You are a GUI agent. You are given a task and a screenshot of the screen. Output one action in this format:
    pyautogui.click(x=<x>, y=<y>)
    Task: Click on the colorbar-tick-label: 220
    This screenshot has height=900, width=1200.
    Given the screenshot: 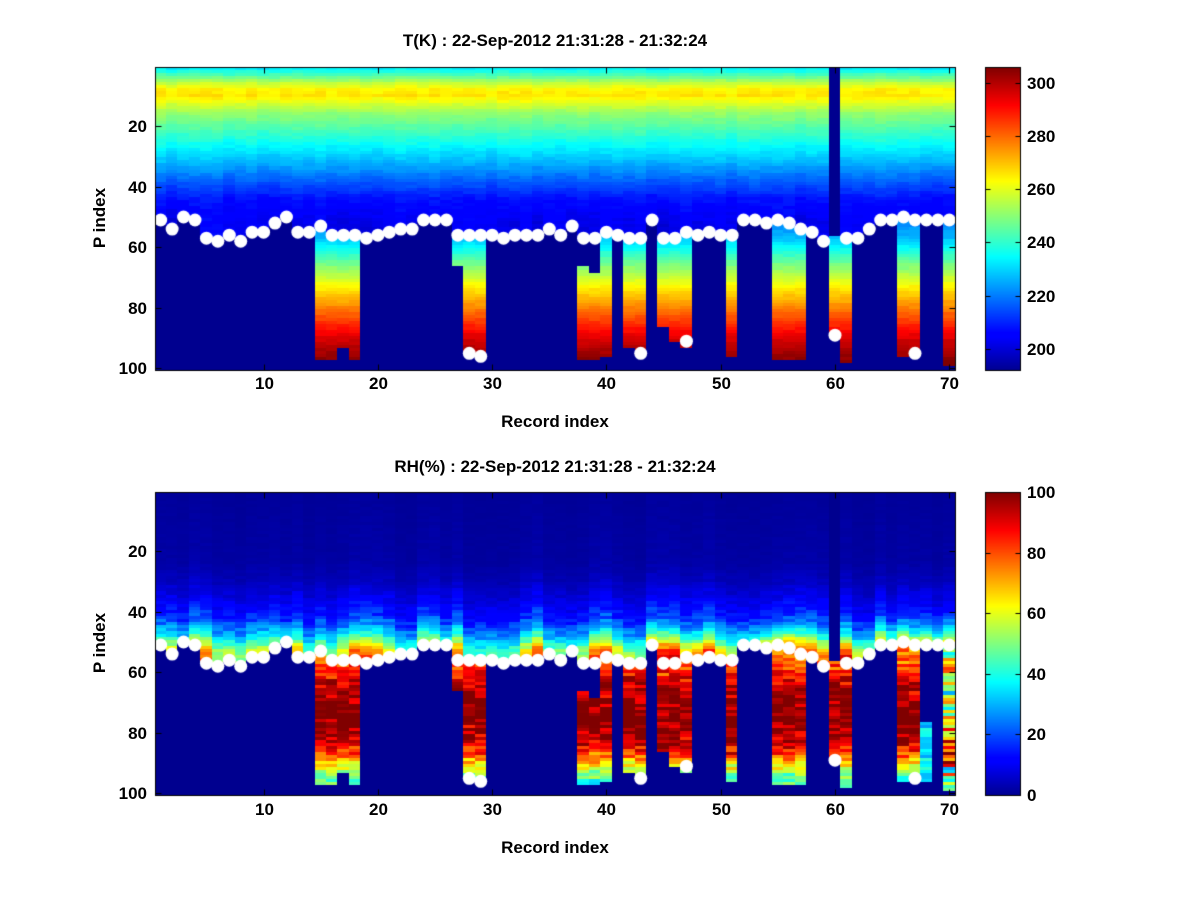 What is the action you would take?
    pyautogui.click(x=1041, y=296)
    